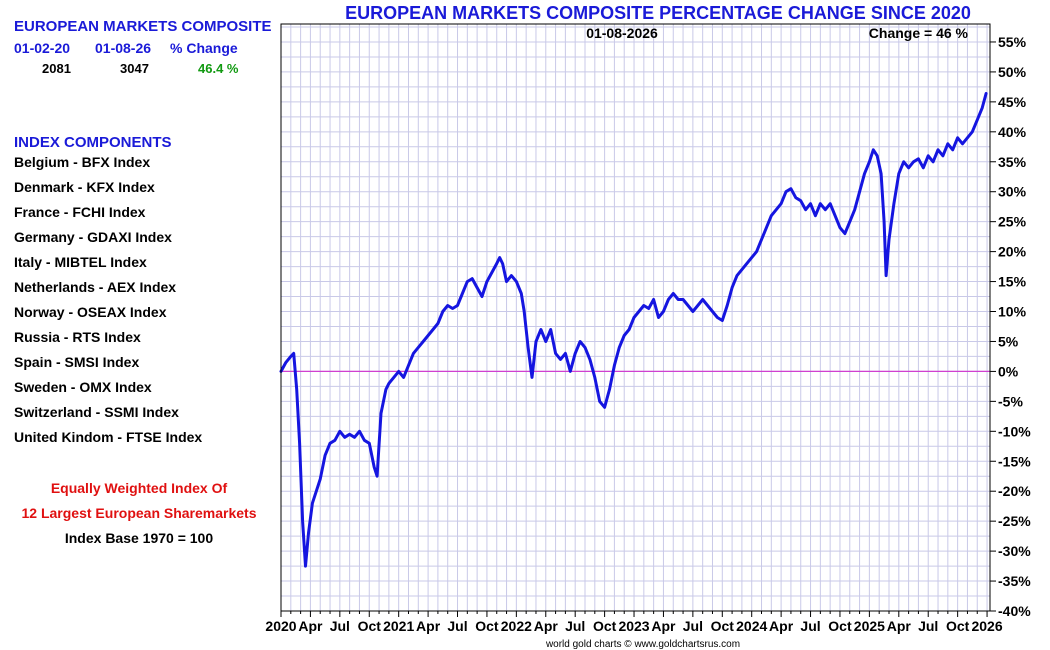 The image size is (1050, 650). What do you see at coordinates (1014, 611) in the screenshot?
I see `y-tick-label: -40%` at bounding box center [1014, 611].